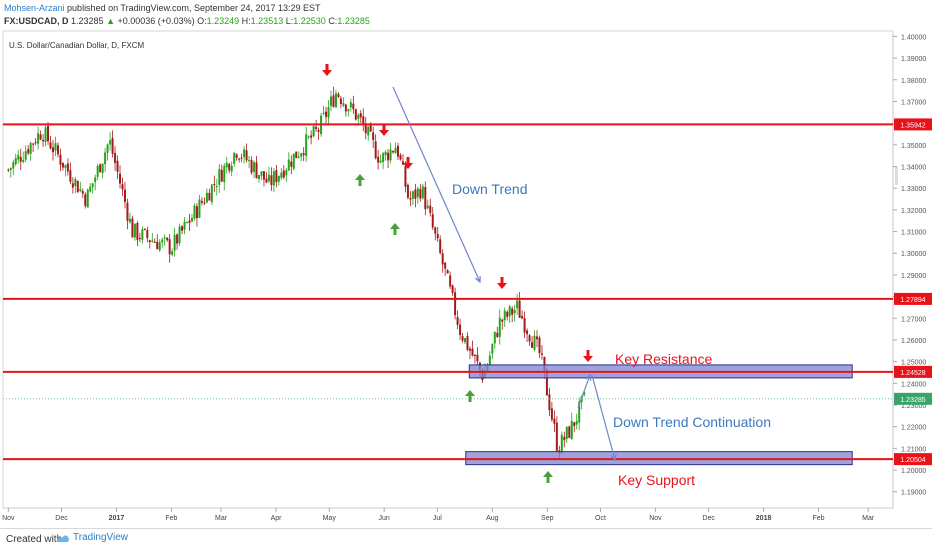 The image size is (932, 551). I want to click on x-tick-label: Mar, so click(868, 518).